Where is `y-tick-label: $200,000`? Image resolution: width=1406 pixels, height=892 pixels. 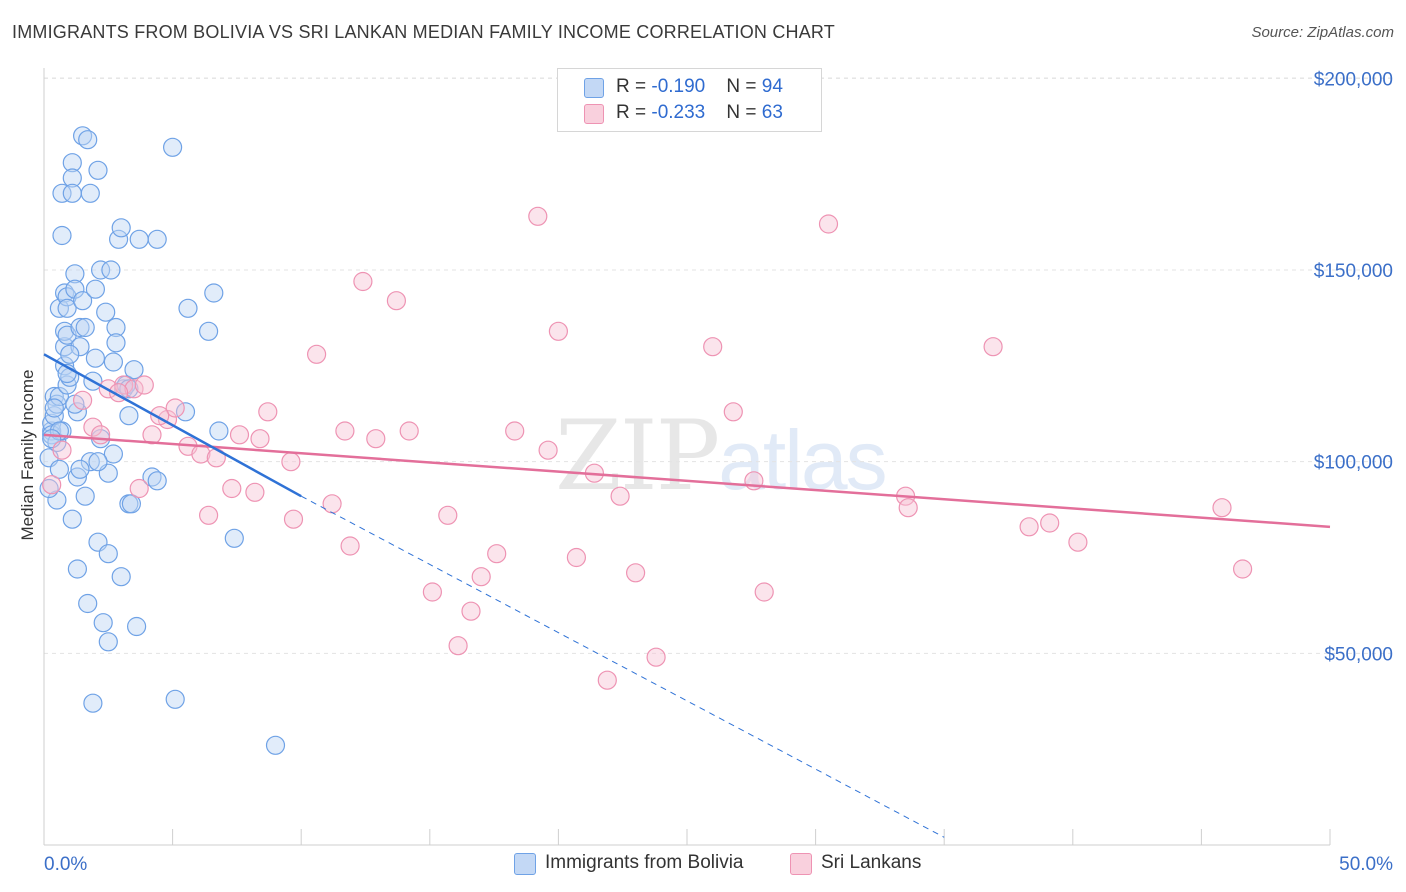 y-tick-label: $200,000 is located at coordinates (1353, 79).